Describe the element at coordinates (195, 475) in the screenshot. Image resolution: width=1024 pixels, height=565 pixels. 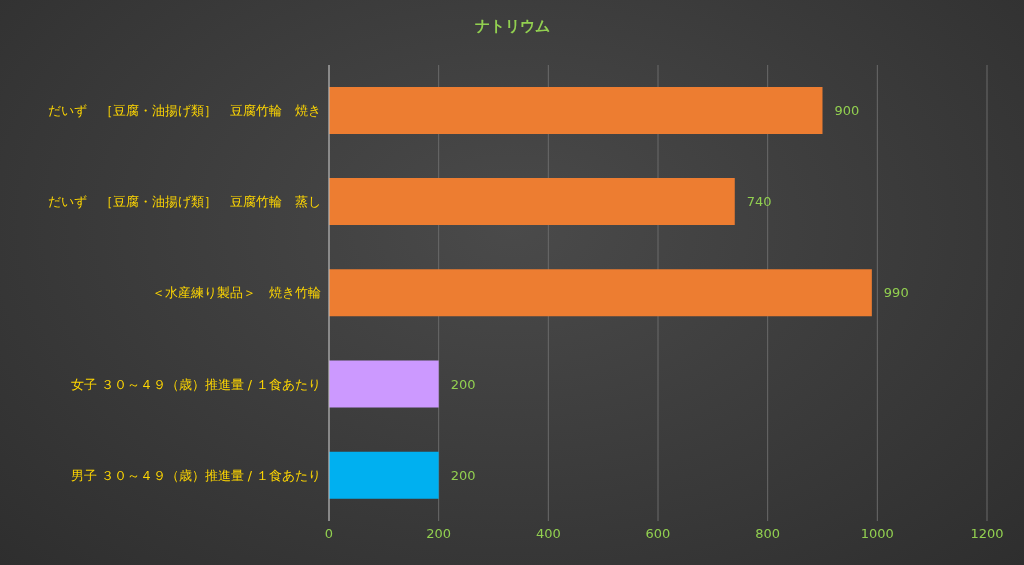
I see `y-tick-label: 男子 ３０～４９（歳）推進量 / １食あたり` at that location.